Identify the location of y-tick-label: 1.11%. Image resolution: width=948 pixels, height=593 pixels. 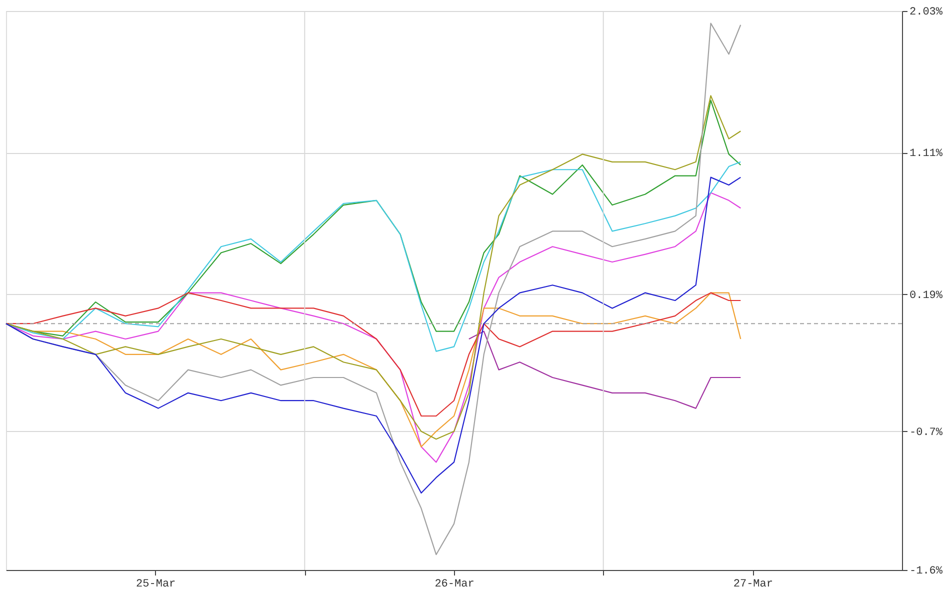
(926, 154).